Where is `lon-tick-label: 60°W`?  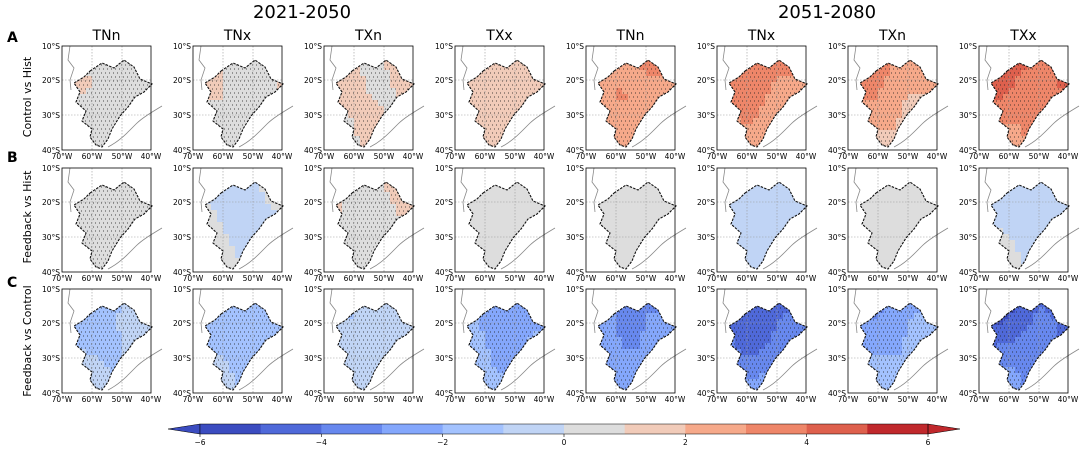
lon-tick-label: 60°W is located at coordinates (354, 156).